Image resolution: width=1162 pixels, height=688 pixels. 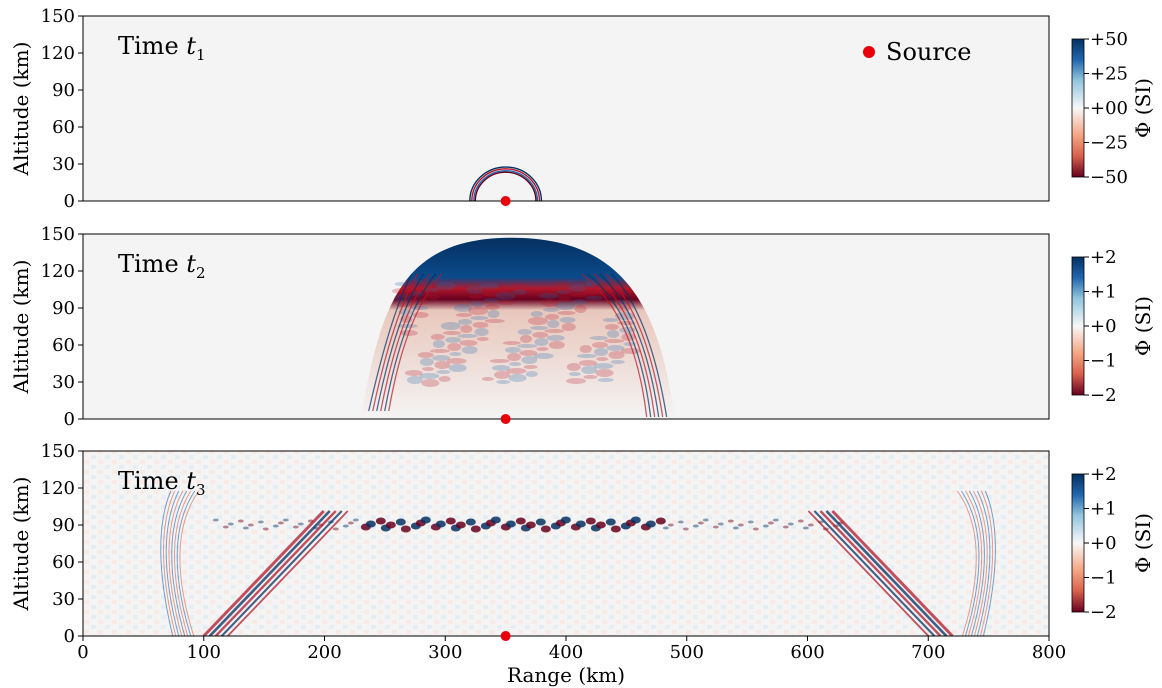 What do you see at coordinates (204, 652) in the screenshot?
I see `x-tick-label: 100` at bounding box center [204, 652].